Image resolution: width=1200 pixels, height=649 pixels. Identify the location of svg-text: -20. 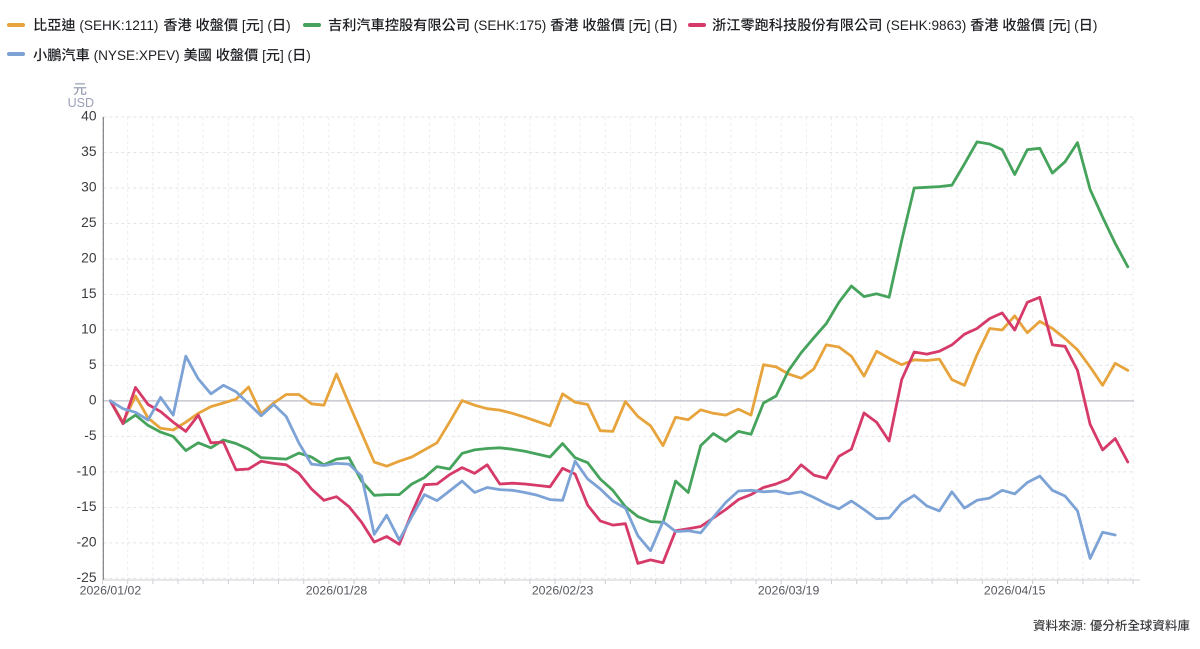
(87, 541).